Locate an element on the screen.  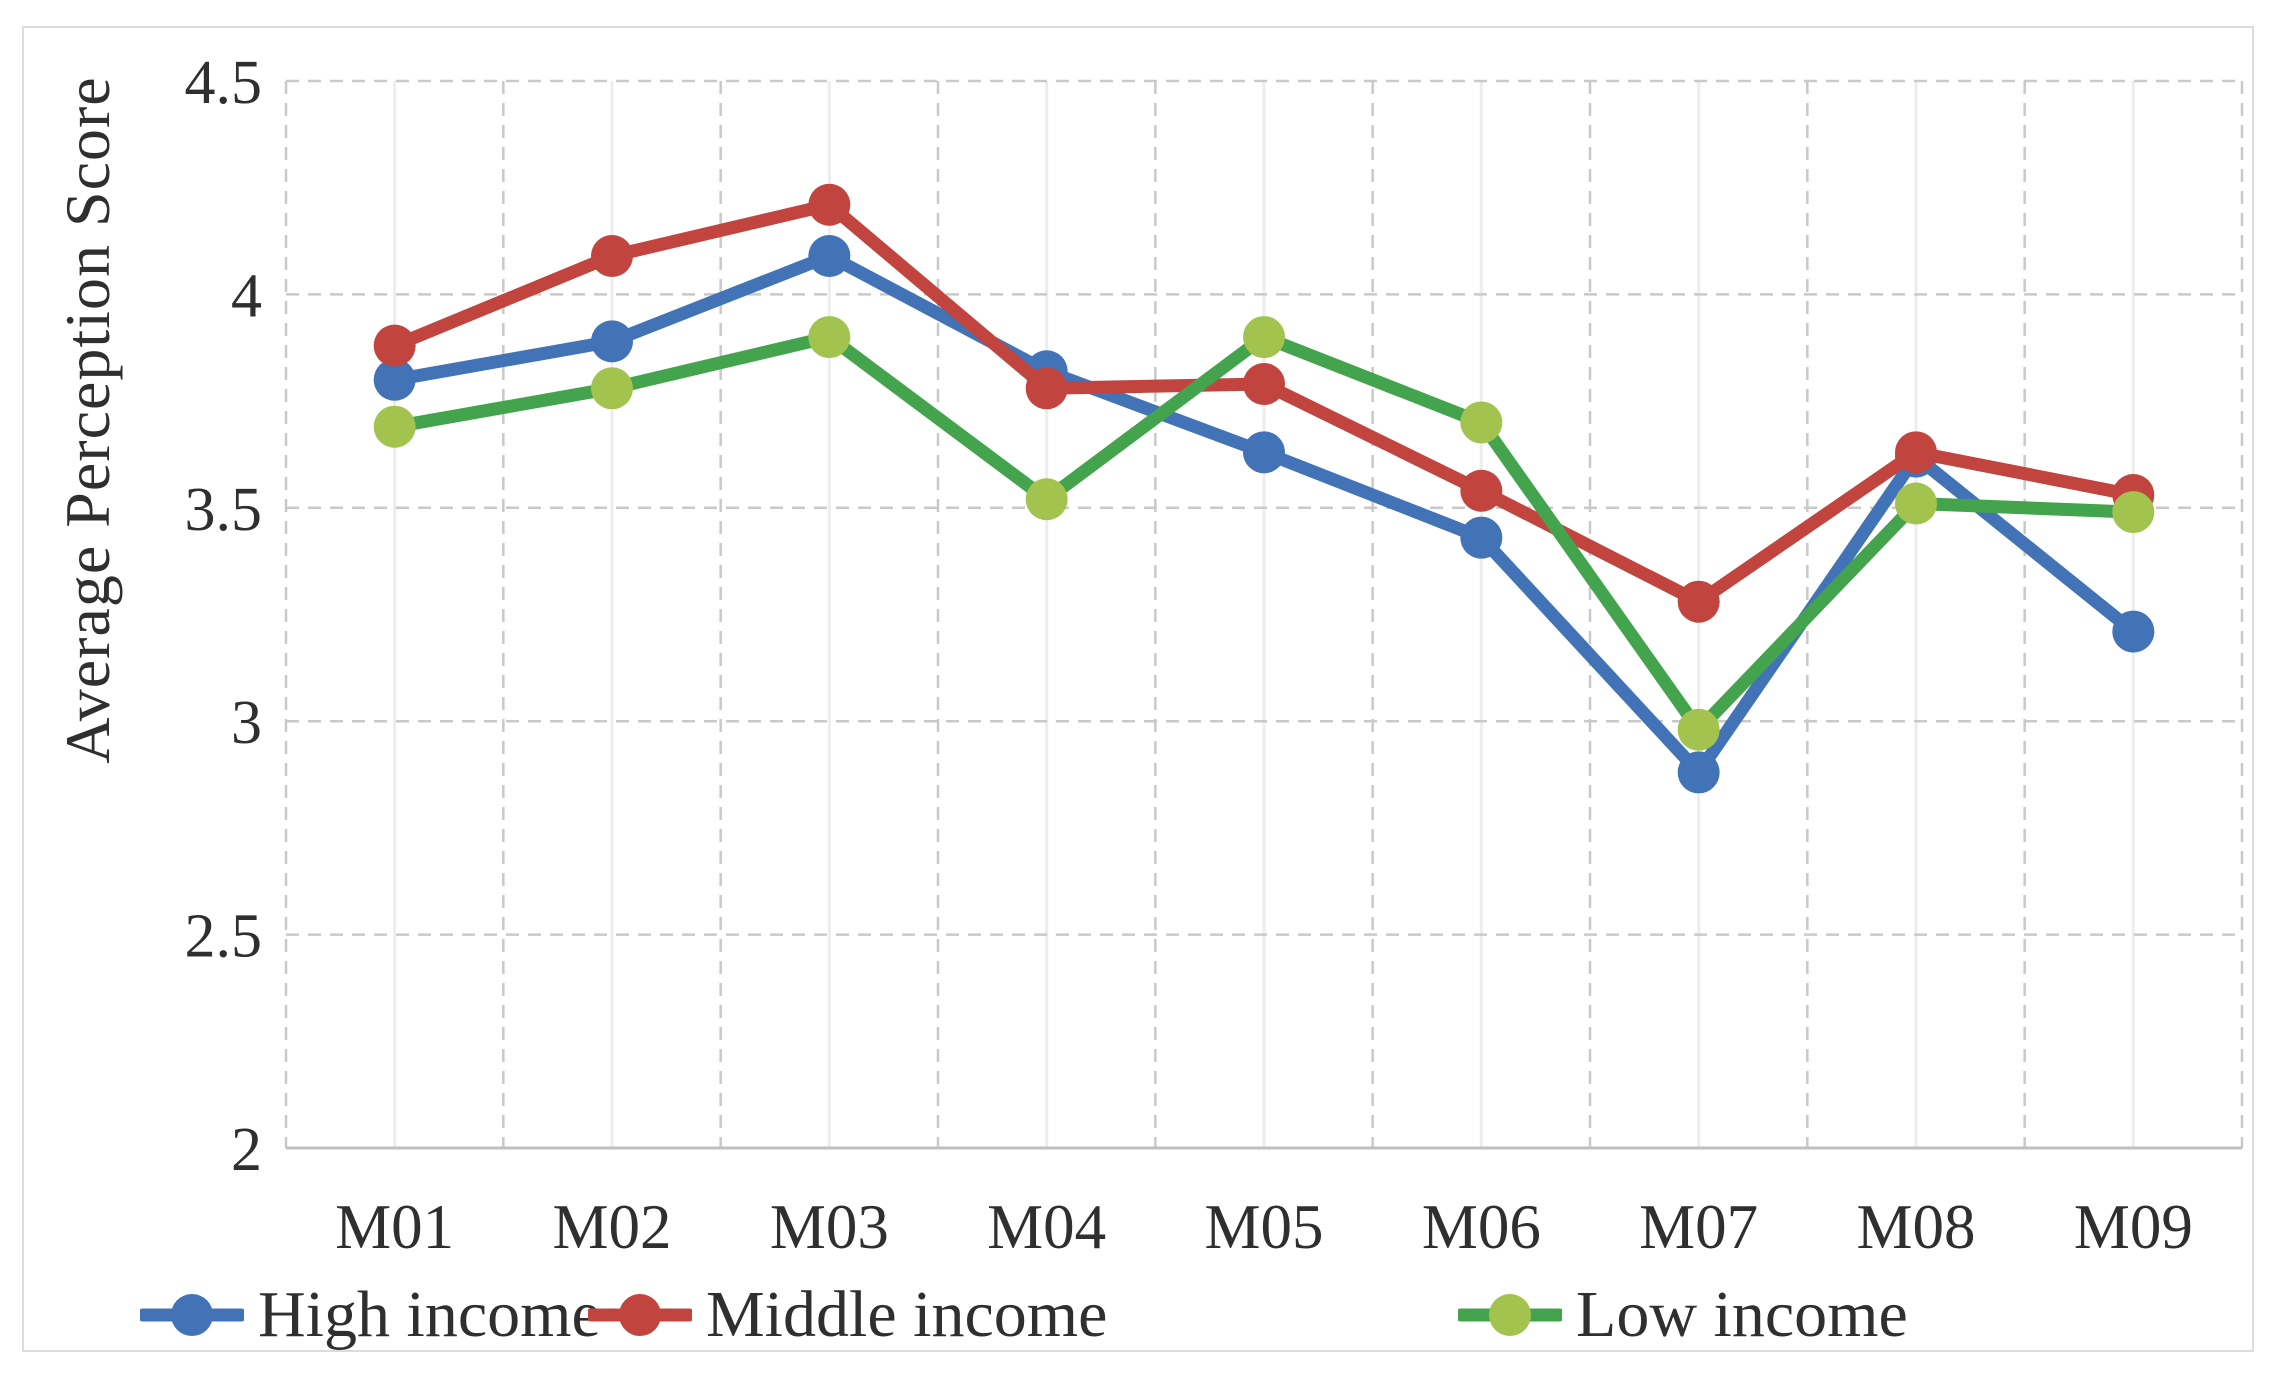
x-tick-label: M09 is located at coordinates (2133, 1227).